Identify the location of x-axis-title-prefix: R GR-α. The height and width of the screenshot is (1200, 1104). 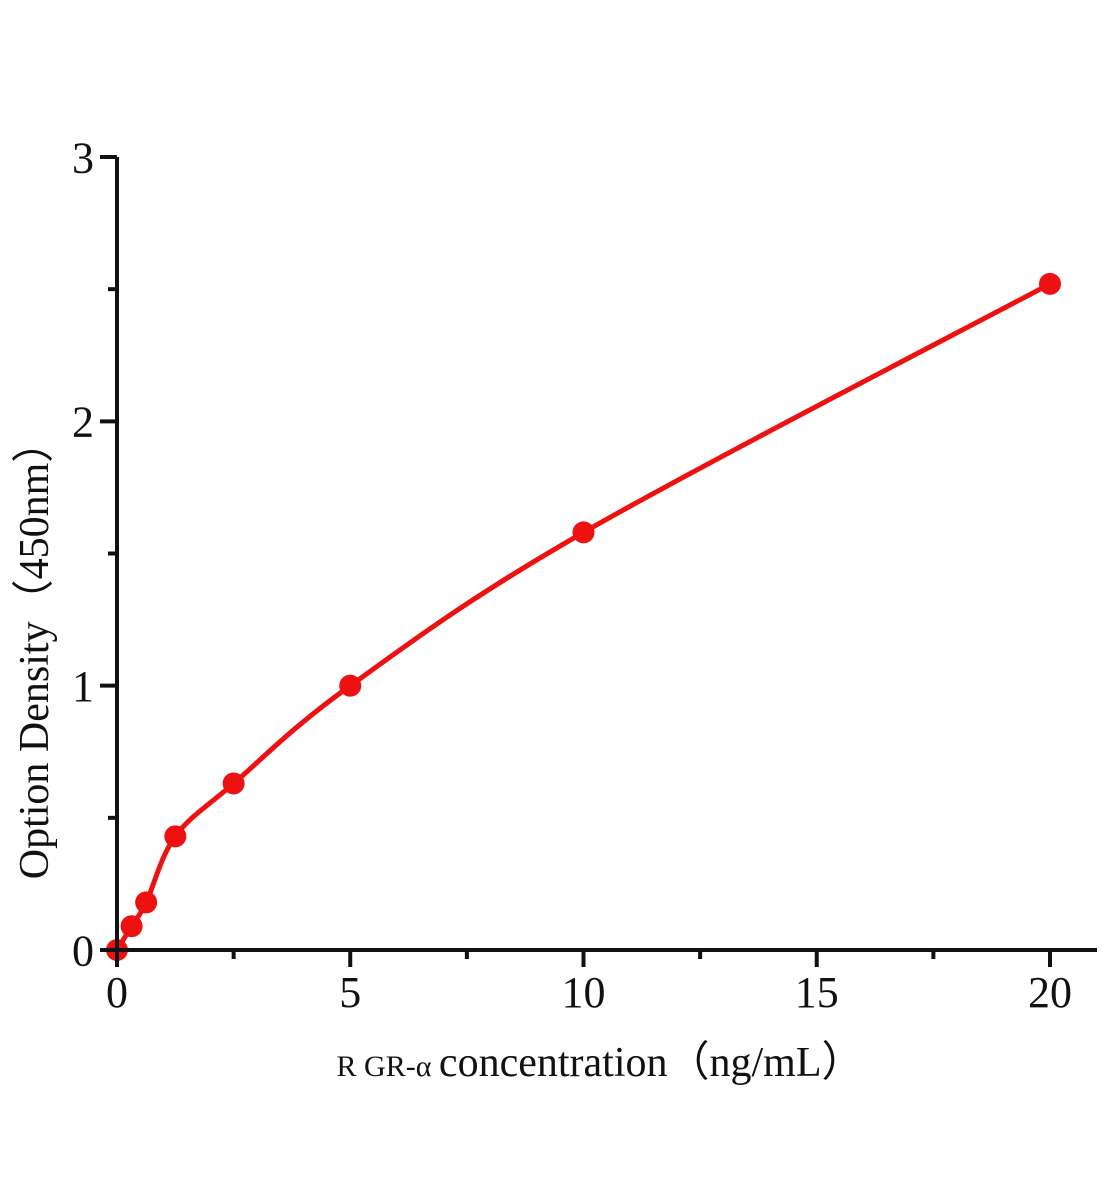
(388, 1066).